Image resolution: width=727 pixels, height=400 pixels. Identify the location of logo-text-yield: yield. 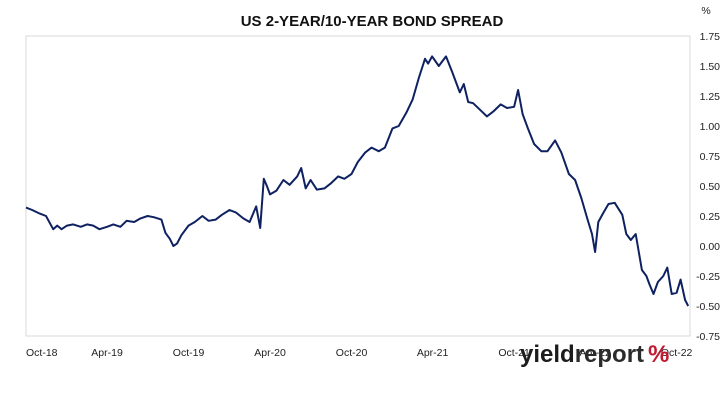
(547, 354).